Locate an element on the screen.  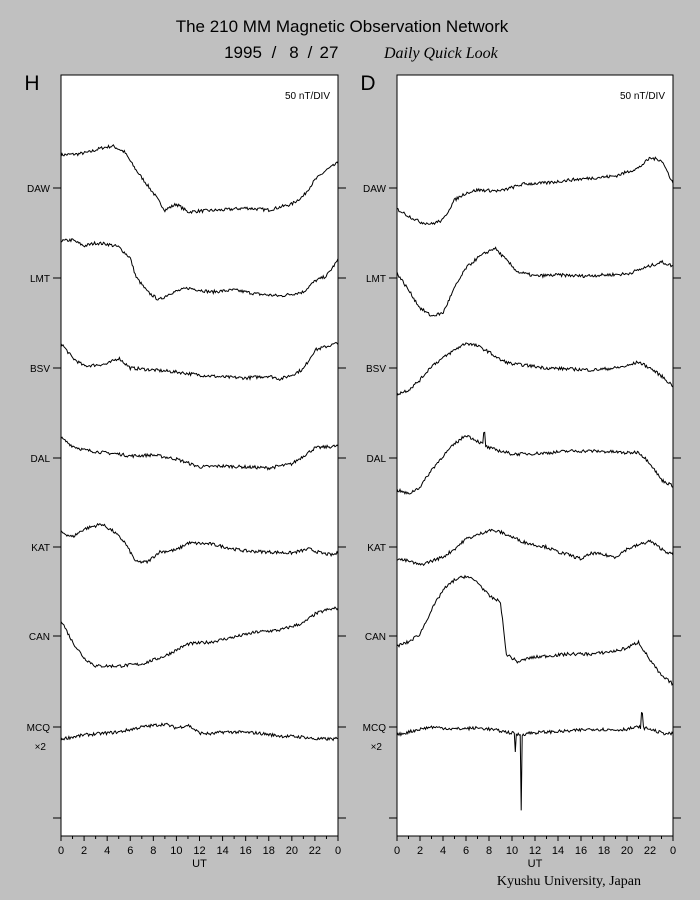
trace-h-lmt is located at coordinates (199, 269).